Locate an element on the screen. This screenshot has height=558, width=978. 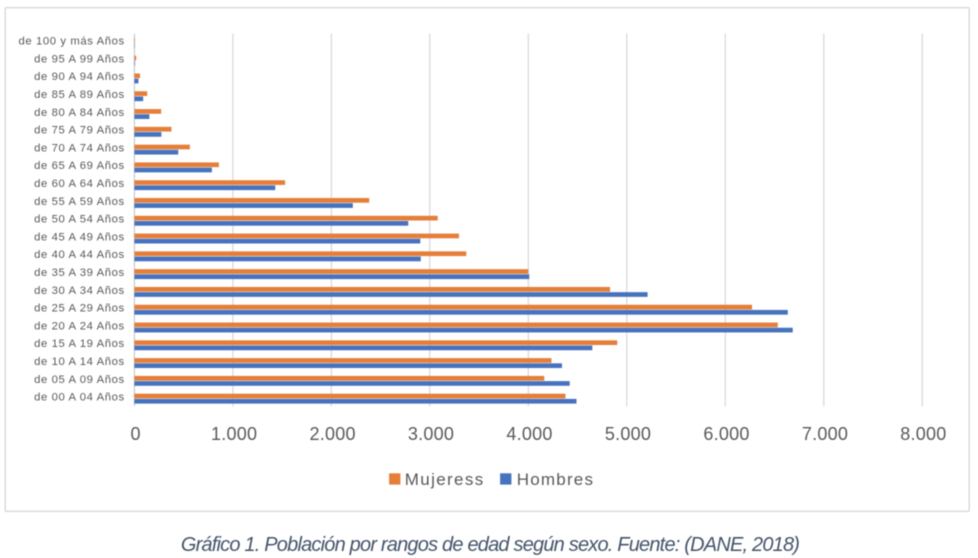
svg-text: de 40 A 44 Años is located at coordinates (79, 255).